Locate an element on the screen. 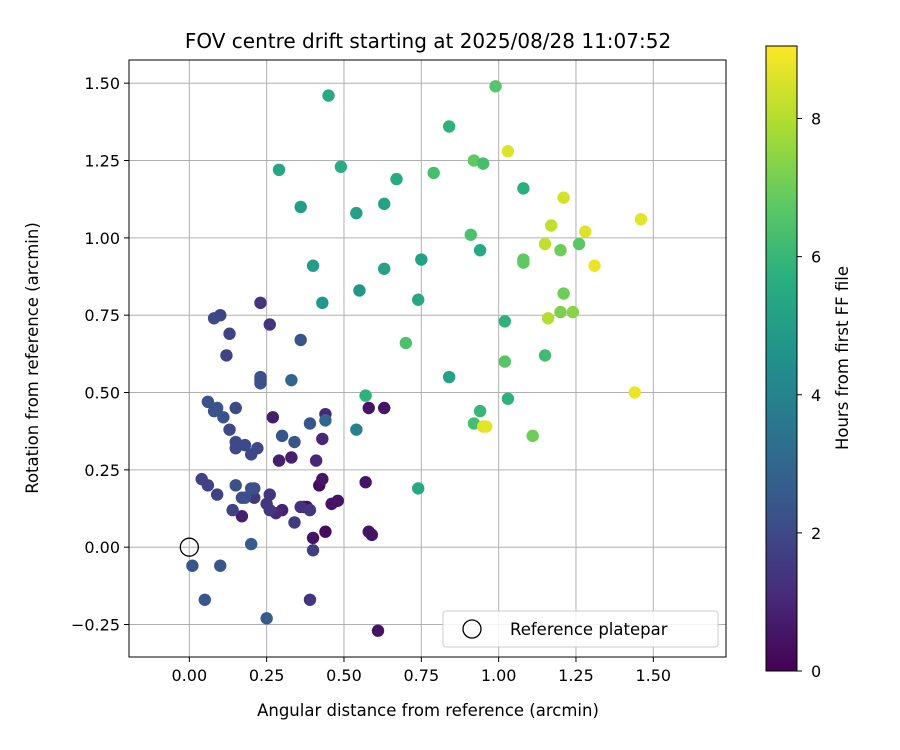  x-axis-ticks: 0.00 0.25 0.50 0.75 1.00 1.25 1.50 is located at coordinates (421, 671).